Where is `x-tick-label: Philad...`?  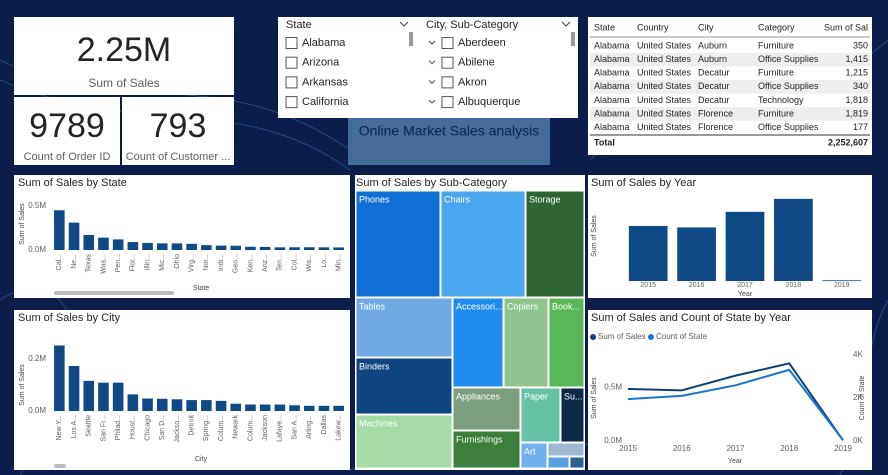 x-tick-label: Philad... is located at coordinates (118, 427).